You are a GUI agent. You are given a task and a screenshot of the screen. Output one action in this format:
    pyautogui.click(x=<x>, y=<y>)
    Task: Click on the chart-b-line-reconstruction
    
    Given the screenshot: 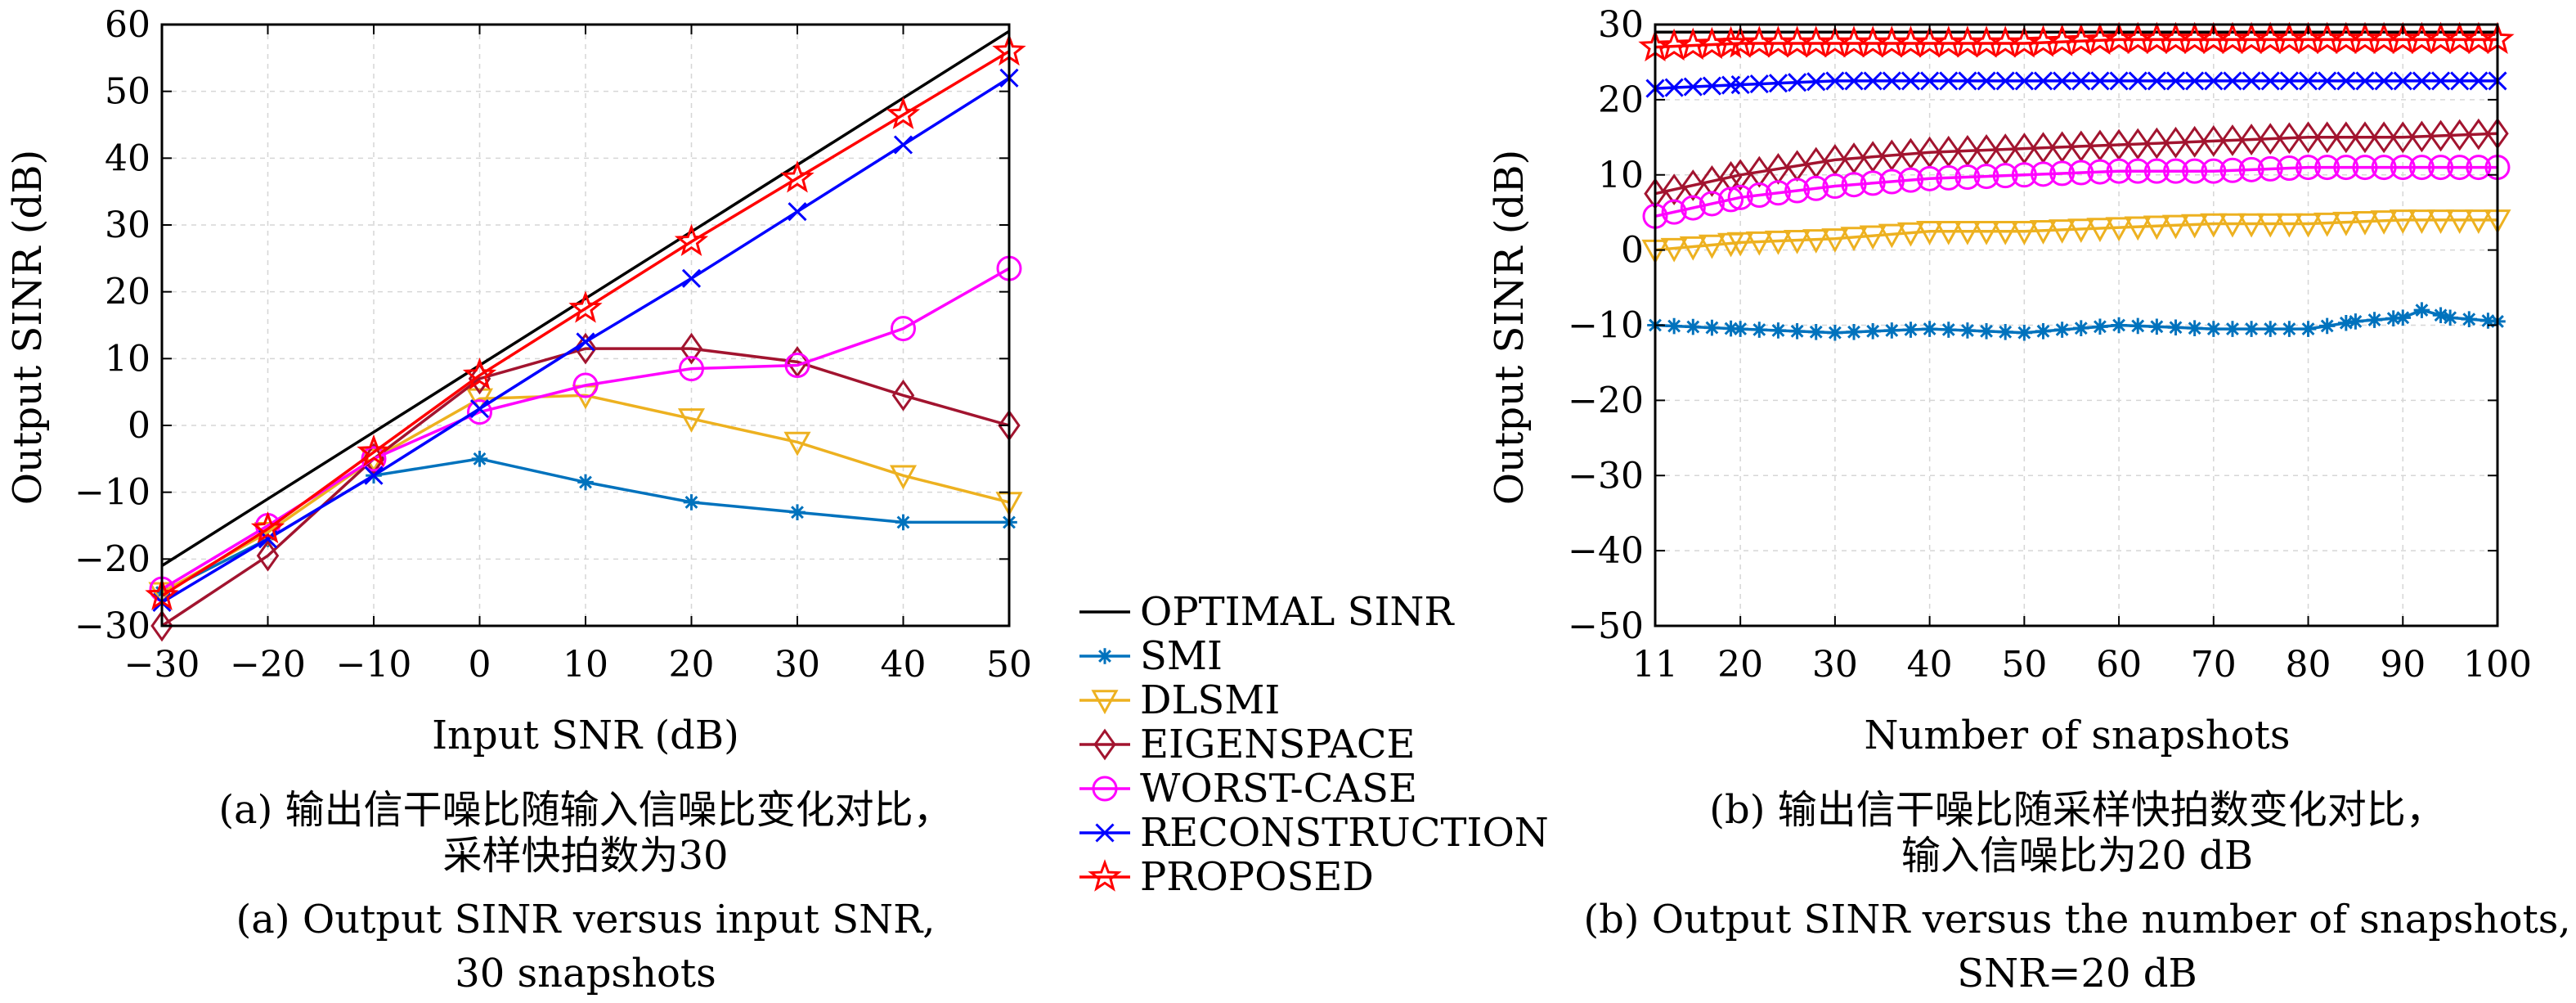 What is the action you would take?
    pyautogui.click(x=2075, y=84)
    